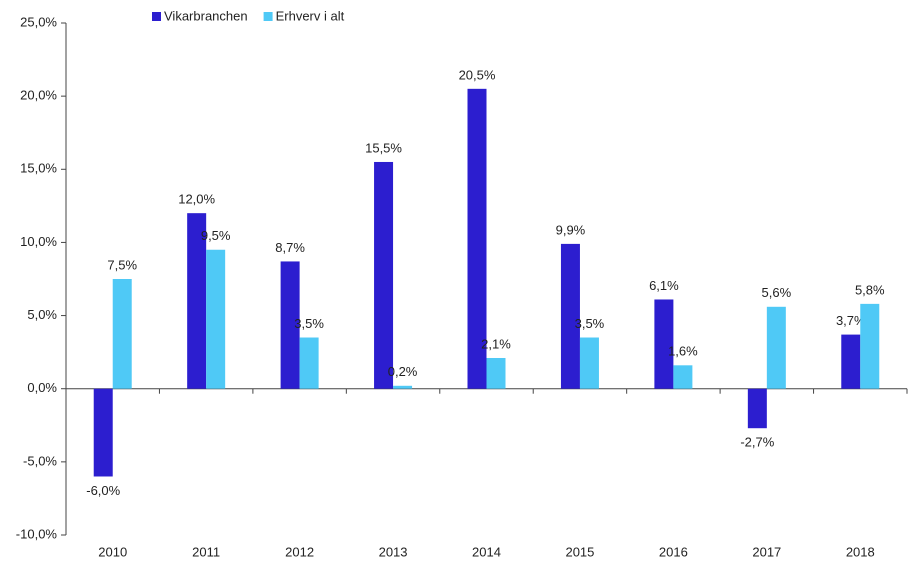  I want to click on y-tick-label: 5,0%, so click(42, 314).